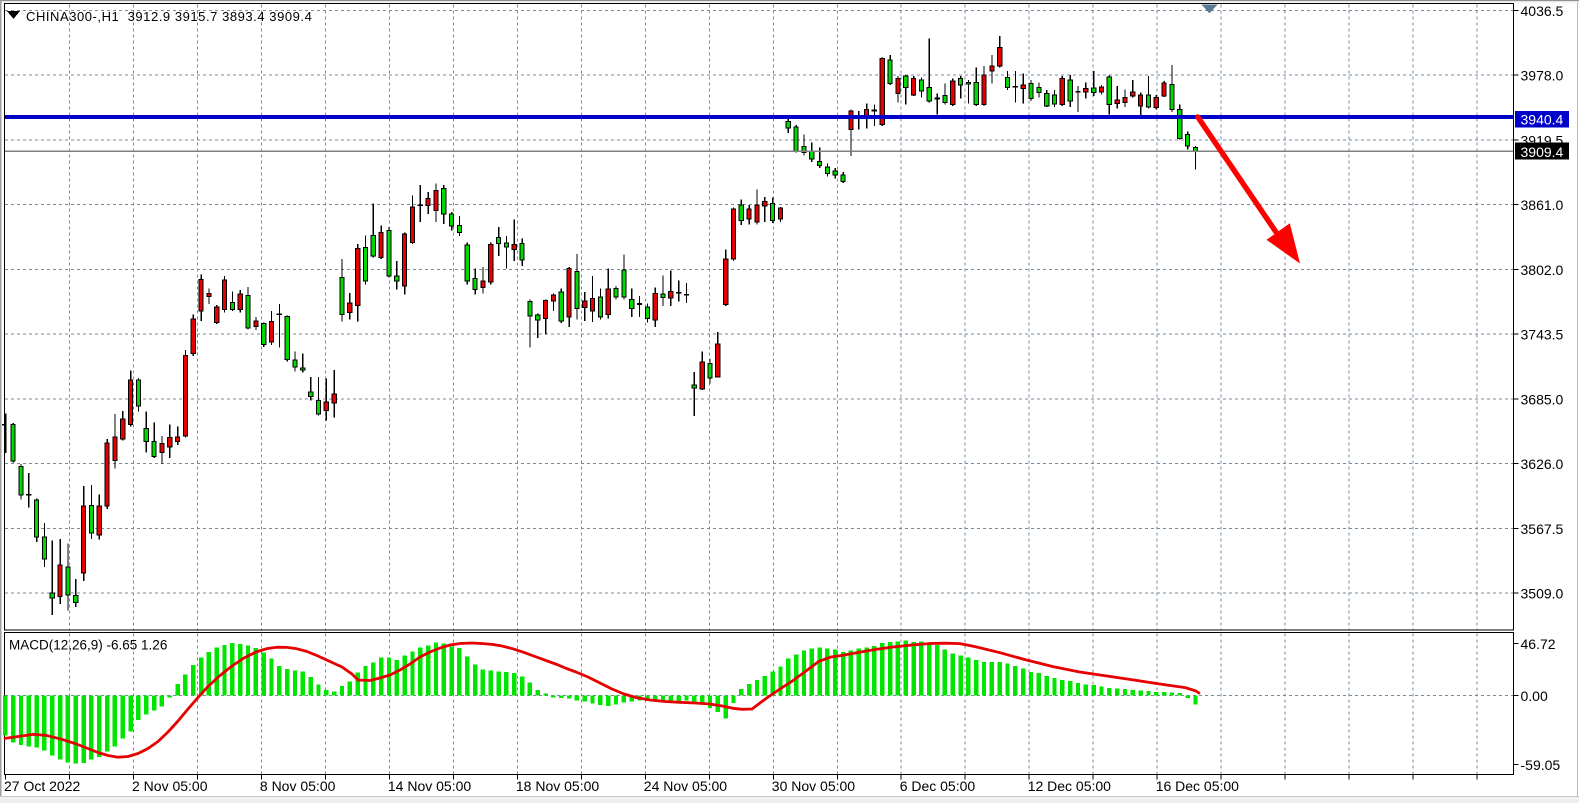 This screenshot has height=808, width=1579. What do you see at coordinates (298, 786) in the screenshot?
I see `svg-text: 8 Nov 05:00` at bounding box center [298, 786].